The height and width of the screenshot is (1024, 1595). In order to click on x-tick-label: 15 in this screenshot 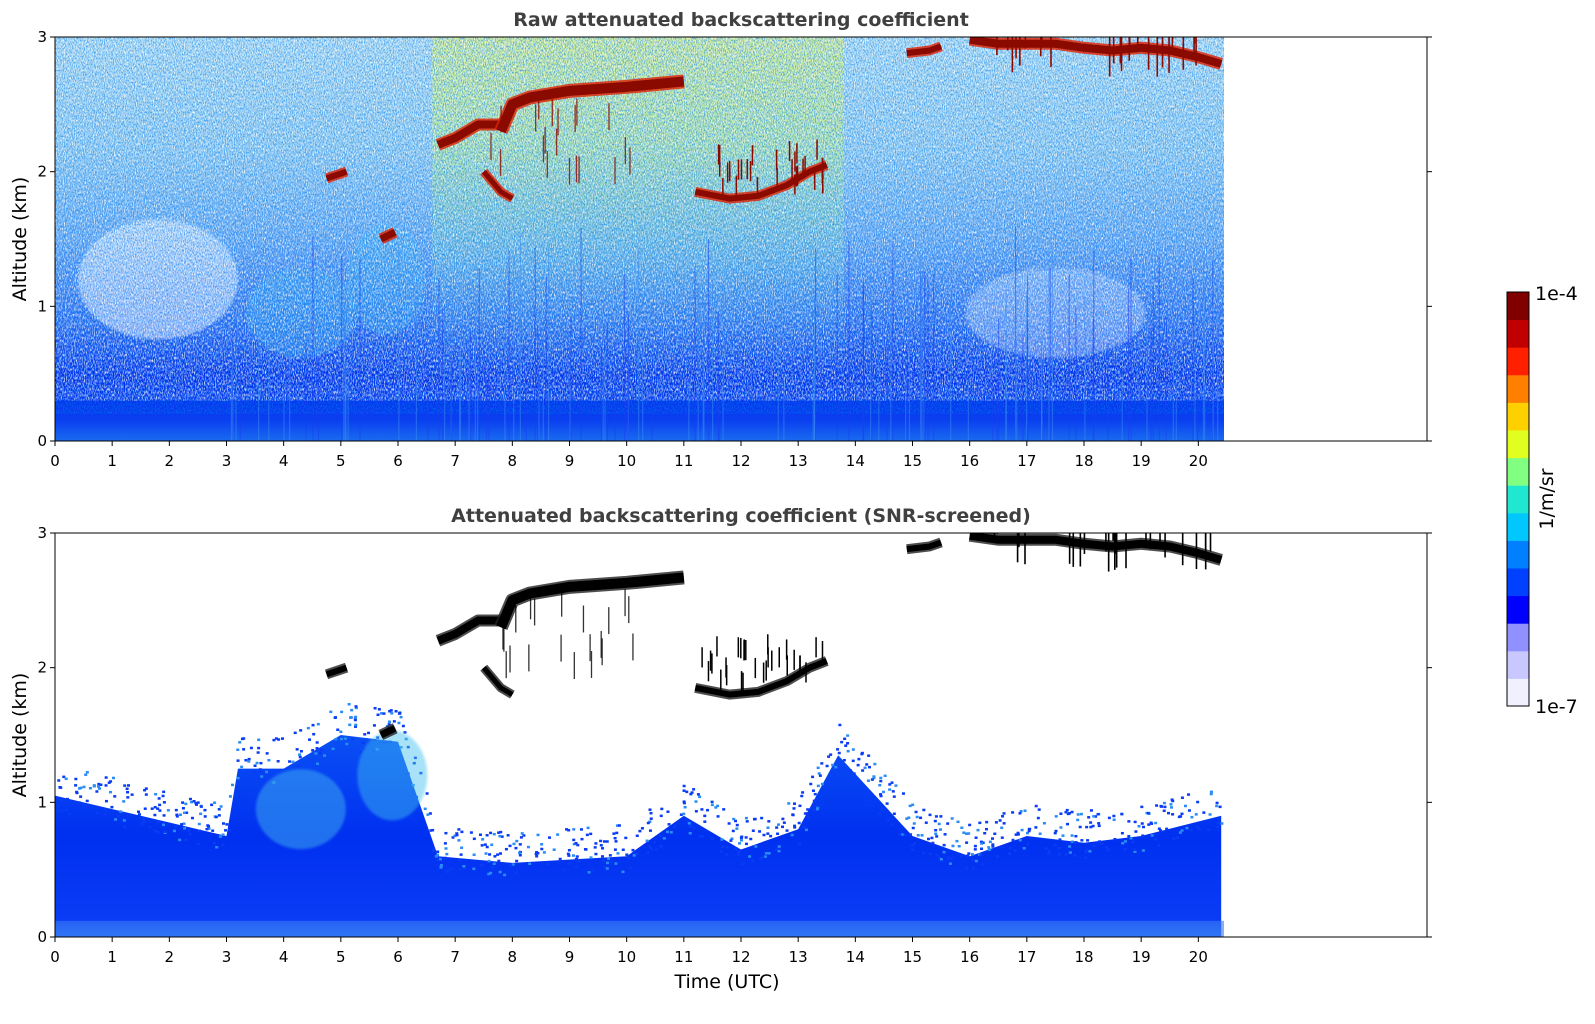, I will do `click(912, 461)`.